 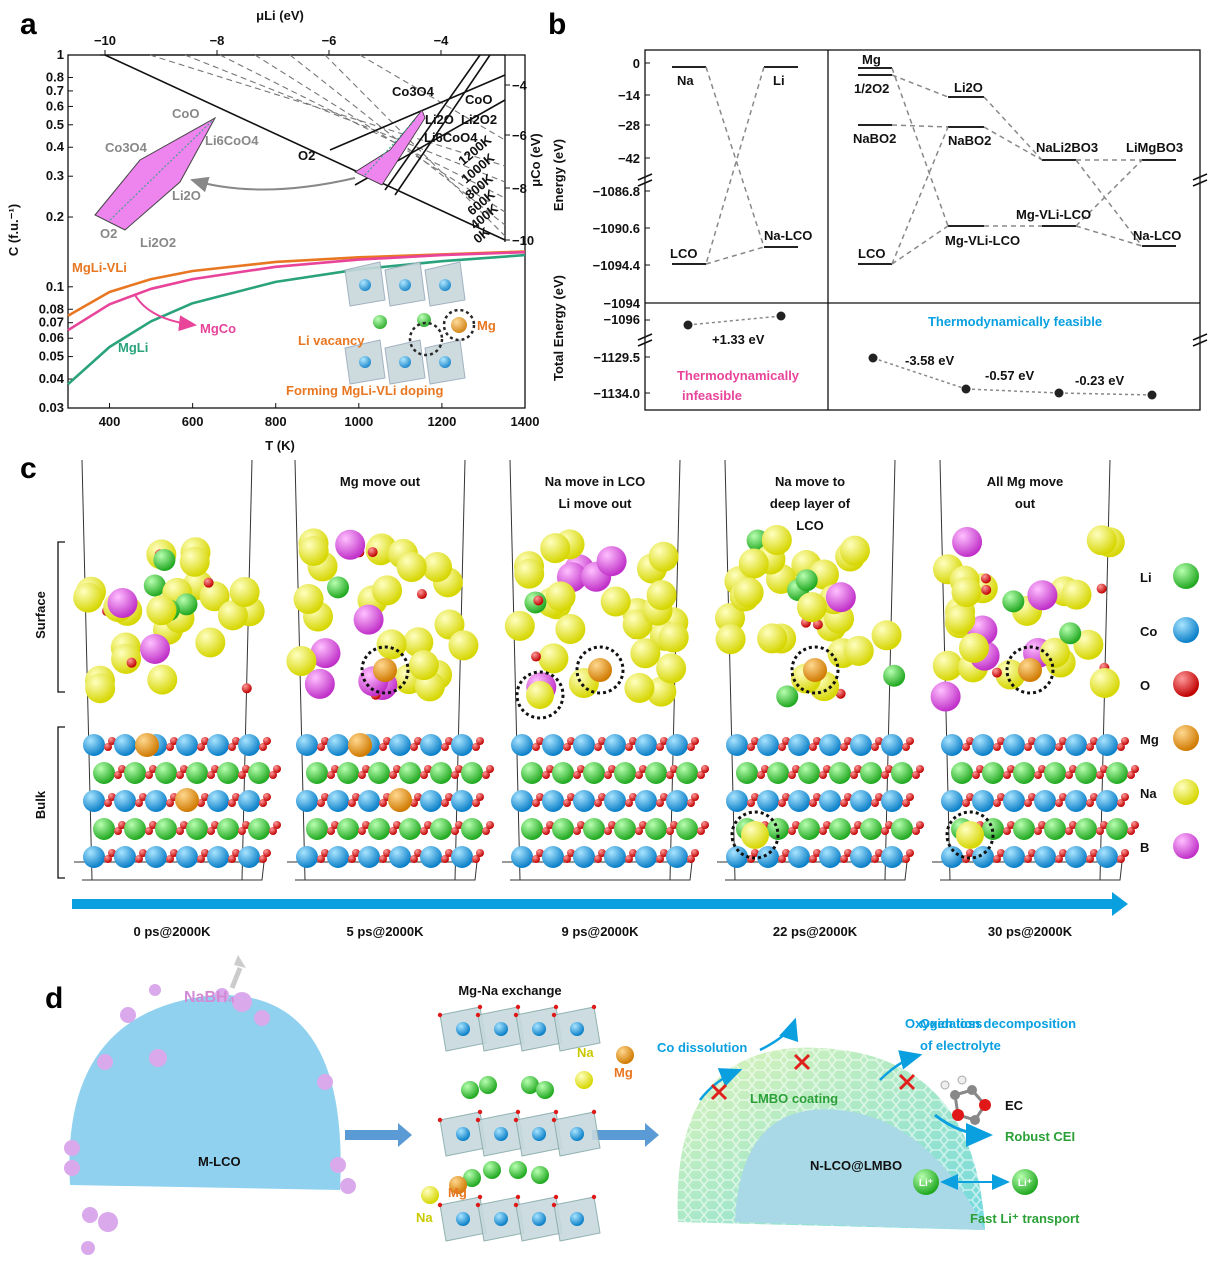 What do you see at coordinates (410, 323) in the screenshot?
I see `crystal-inset` at bounding box center [410, 323].